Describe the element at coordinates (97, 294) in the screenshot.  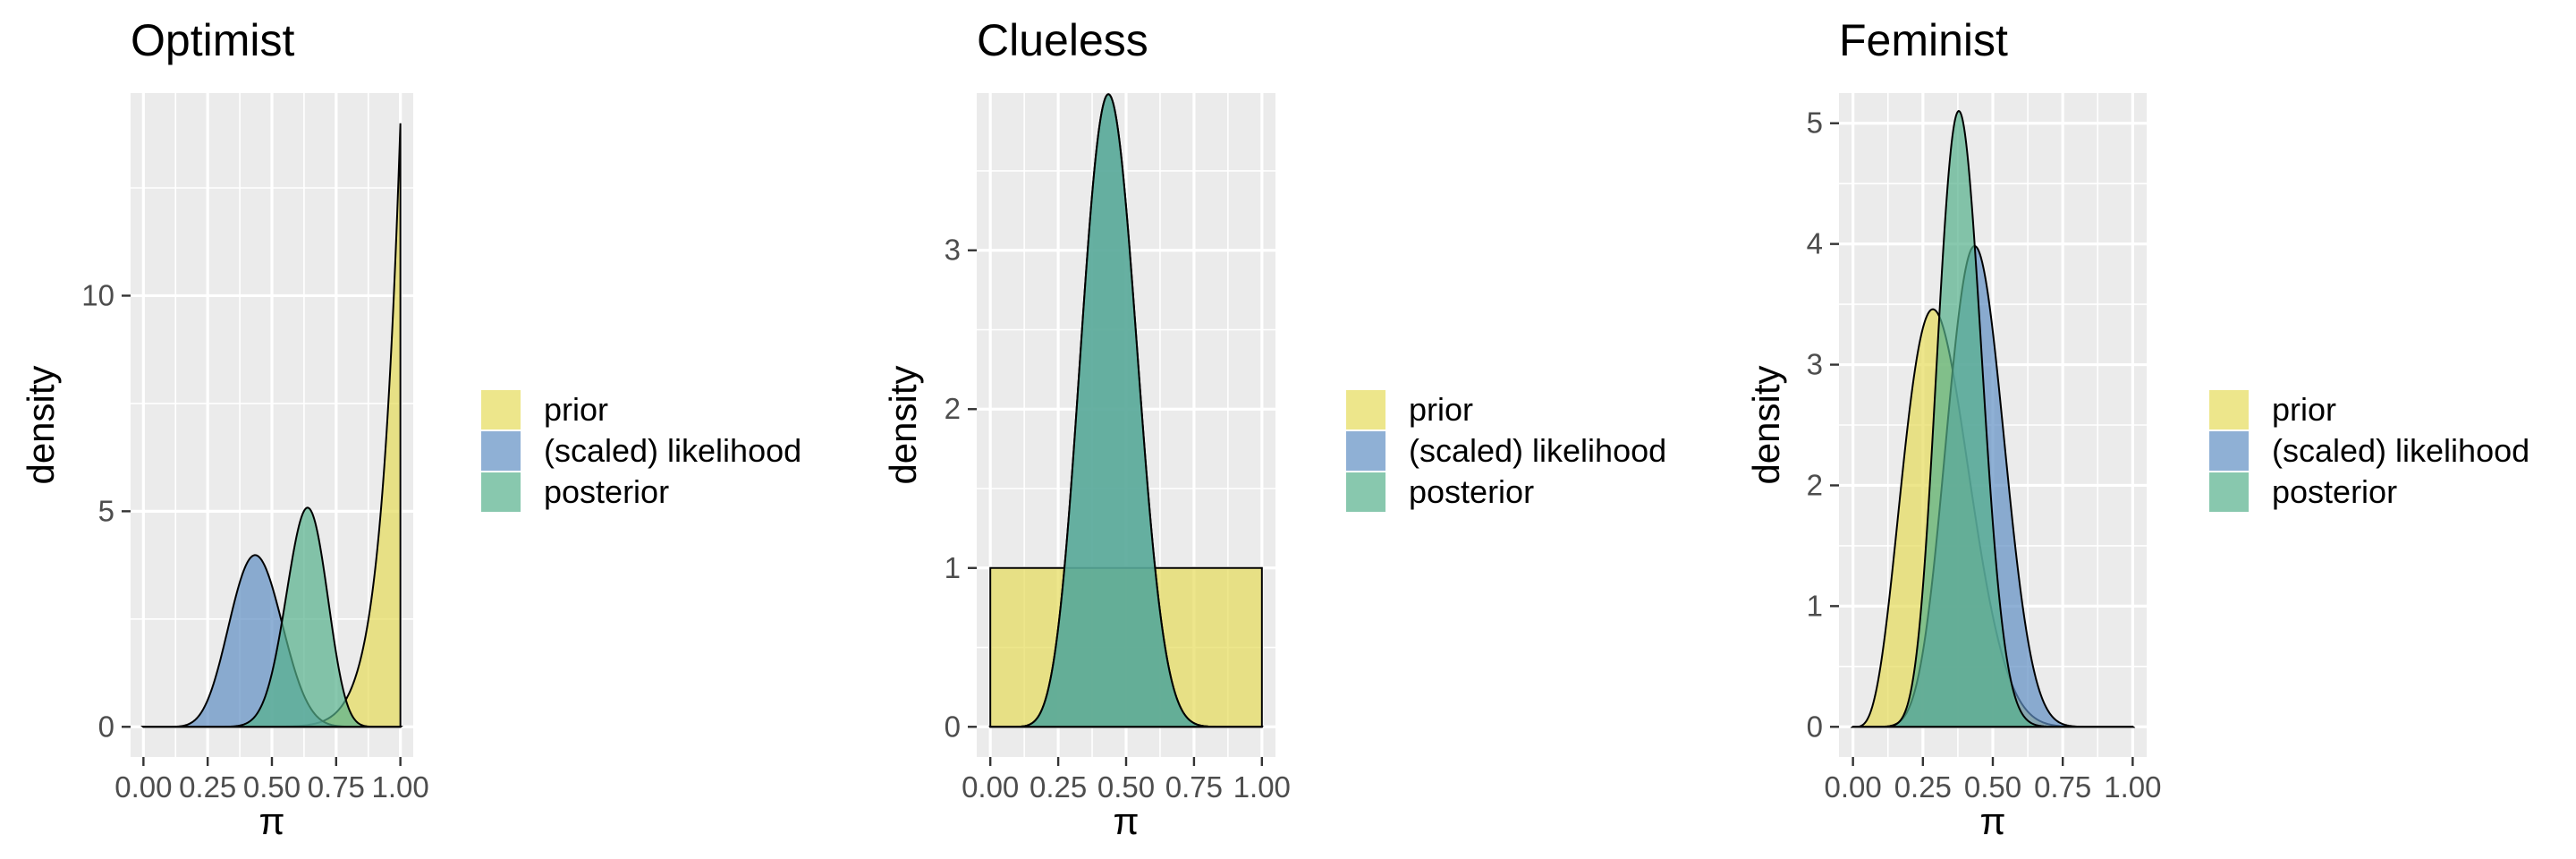
I see `y-tick-label: 10` at that location.